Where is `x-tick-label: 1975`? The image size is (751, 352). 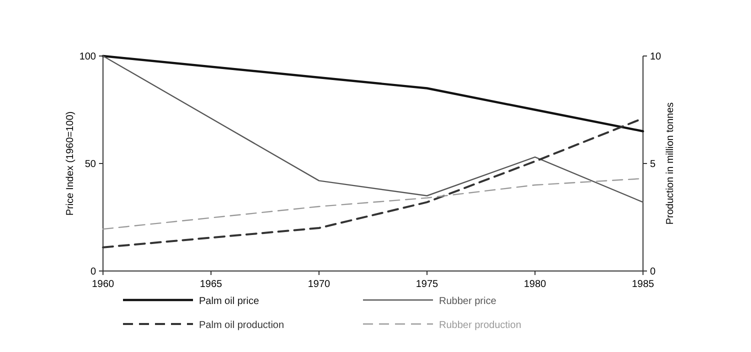
x-tick-label: 1975 is located at coordinates (427, 284).